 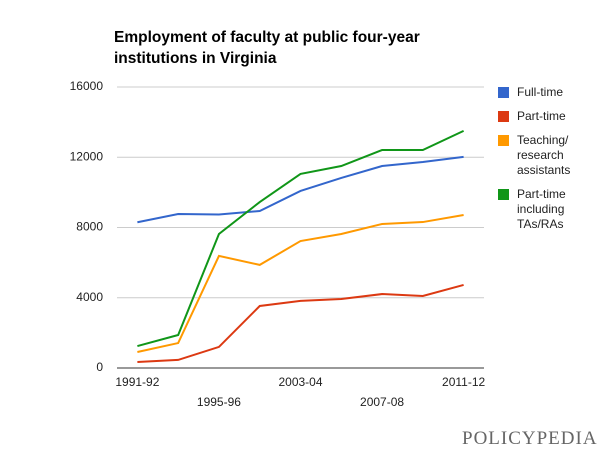 What do you see at coordinates (137, 382) in the screenshot?
I see `x-tick-label: 1991-92` at bounding box center [137, 382].